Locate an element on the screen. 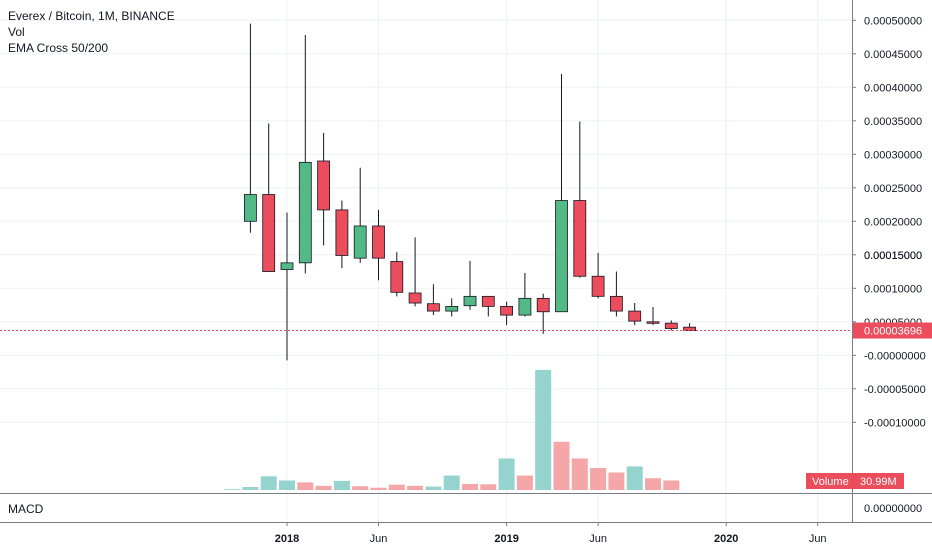 The image size is (932, 550). volume-badge-value: 30.99M is located at coordinates (878, 482).